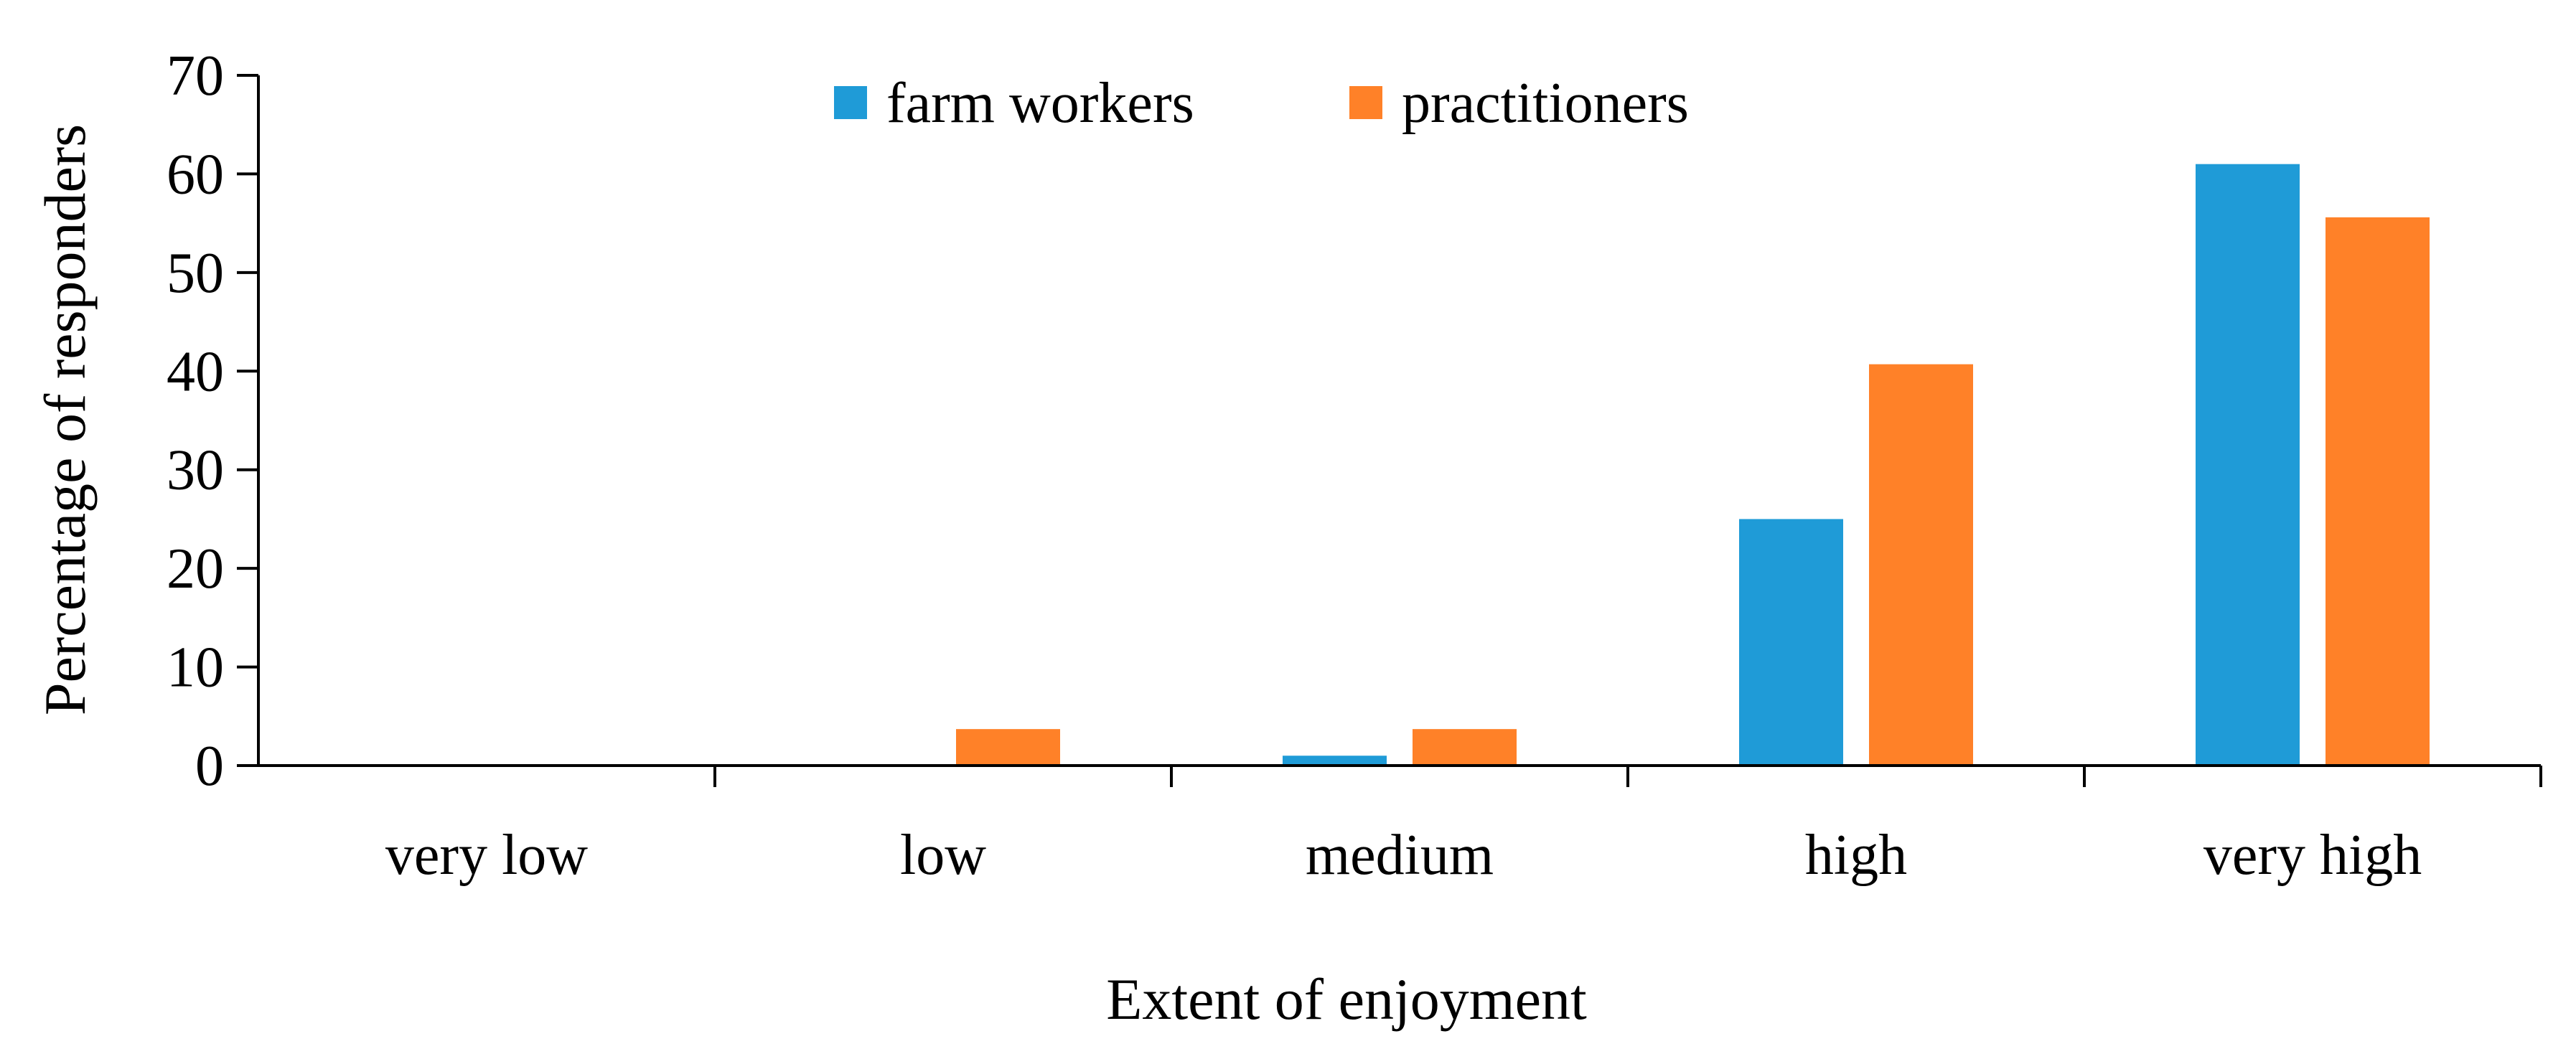  Describe the element at coordinates (1546, 103) in the screenshot. I see `legend-label-practitioners: practitioners` at that location.